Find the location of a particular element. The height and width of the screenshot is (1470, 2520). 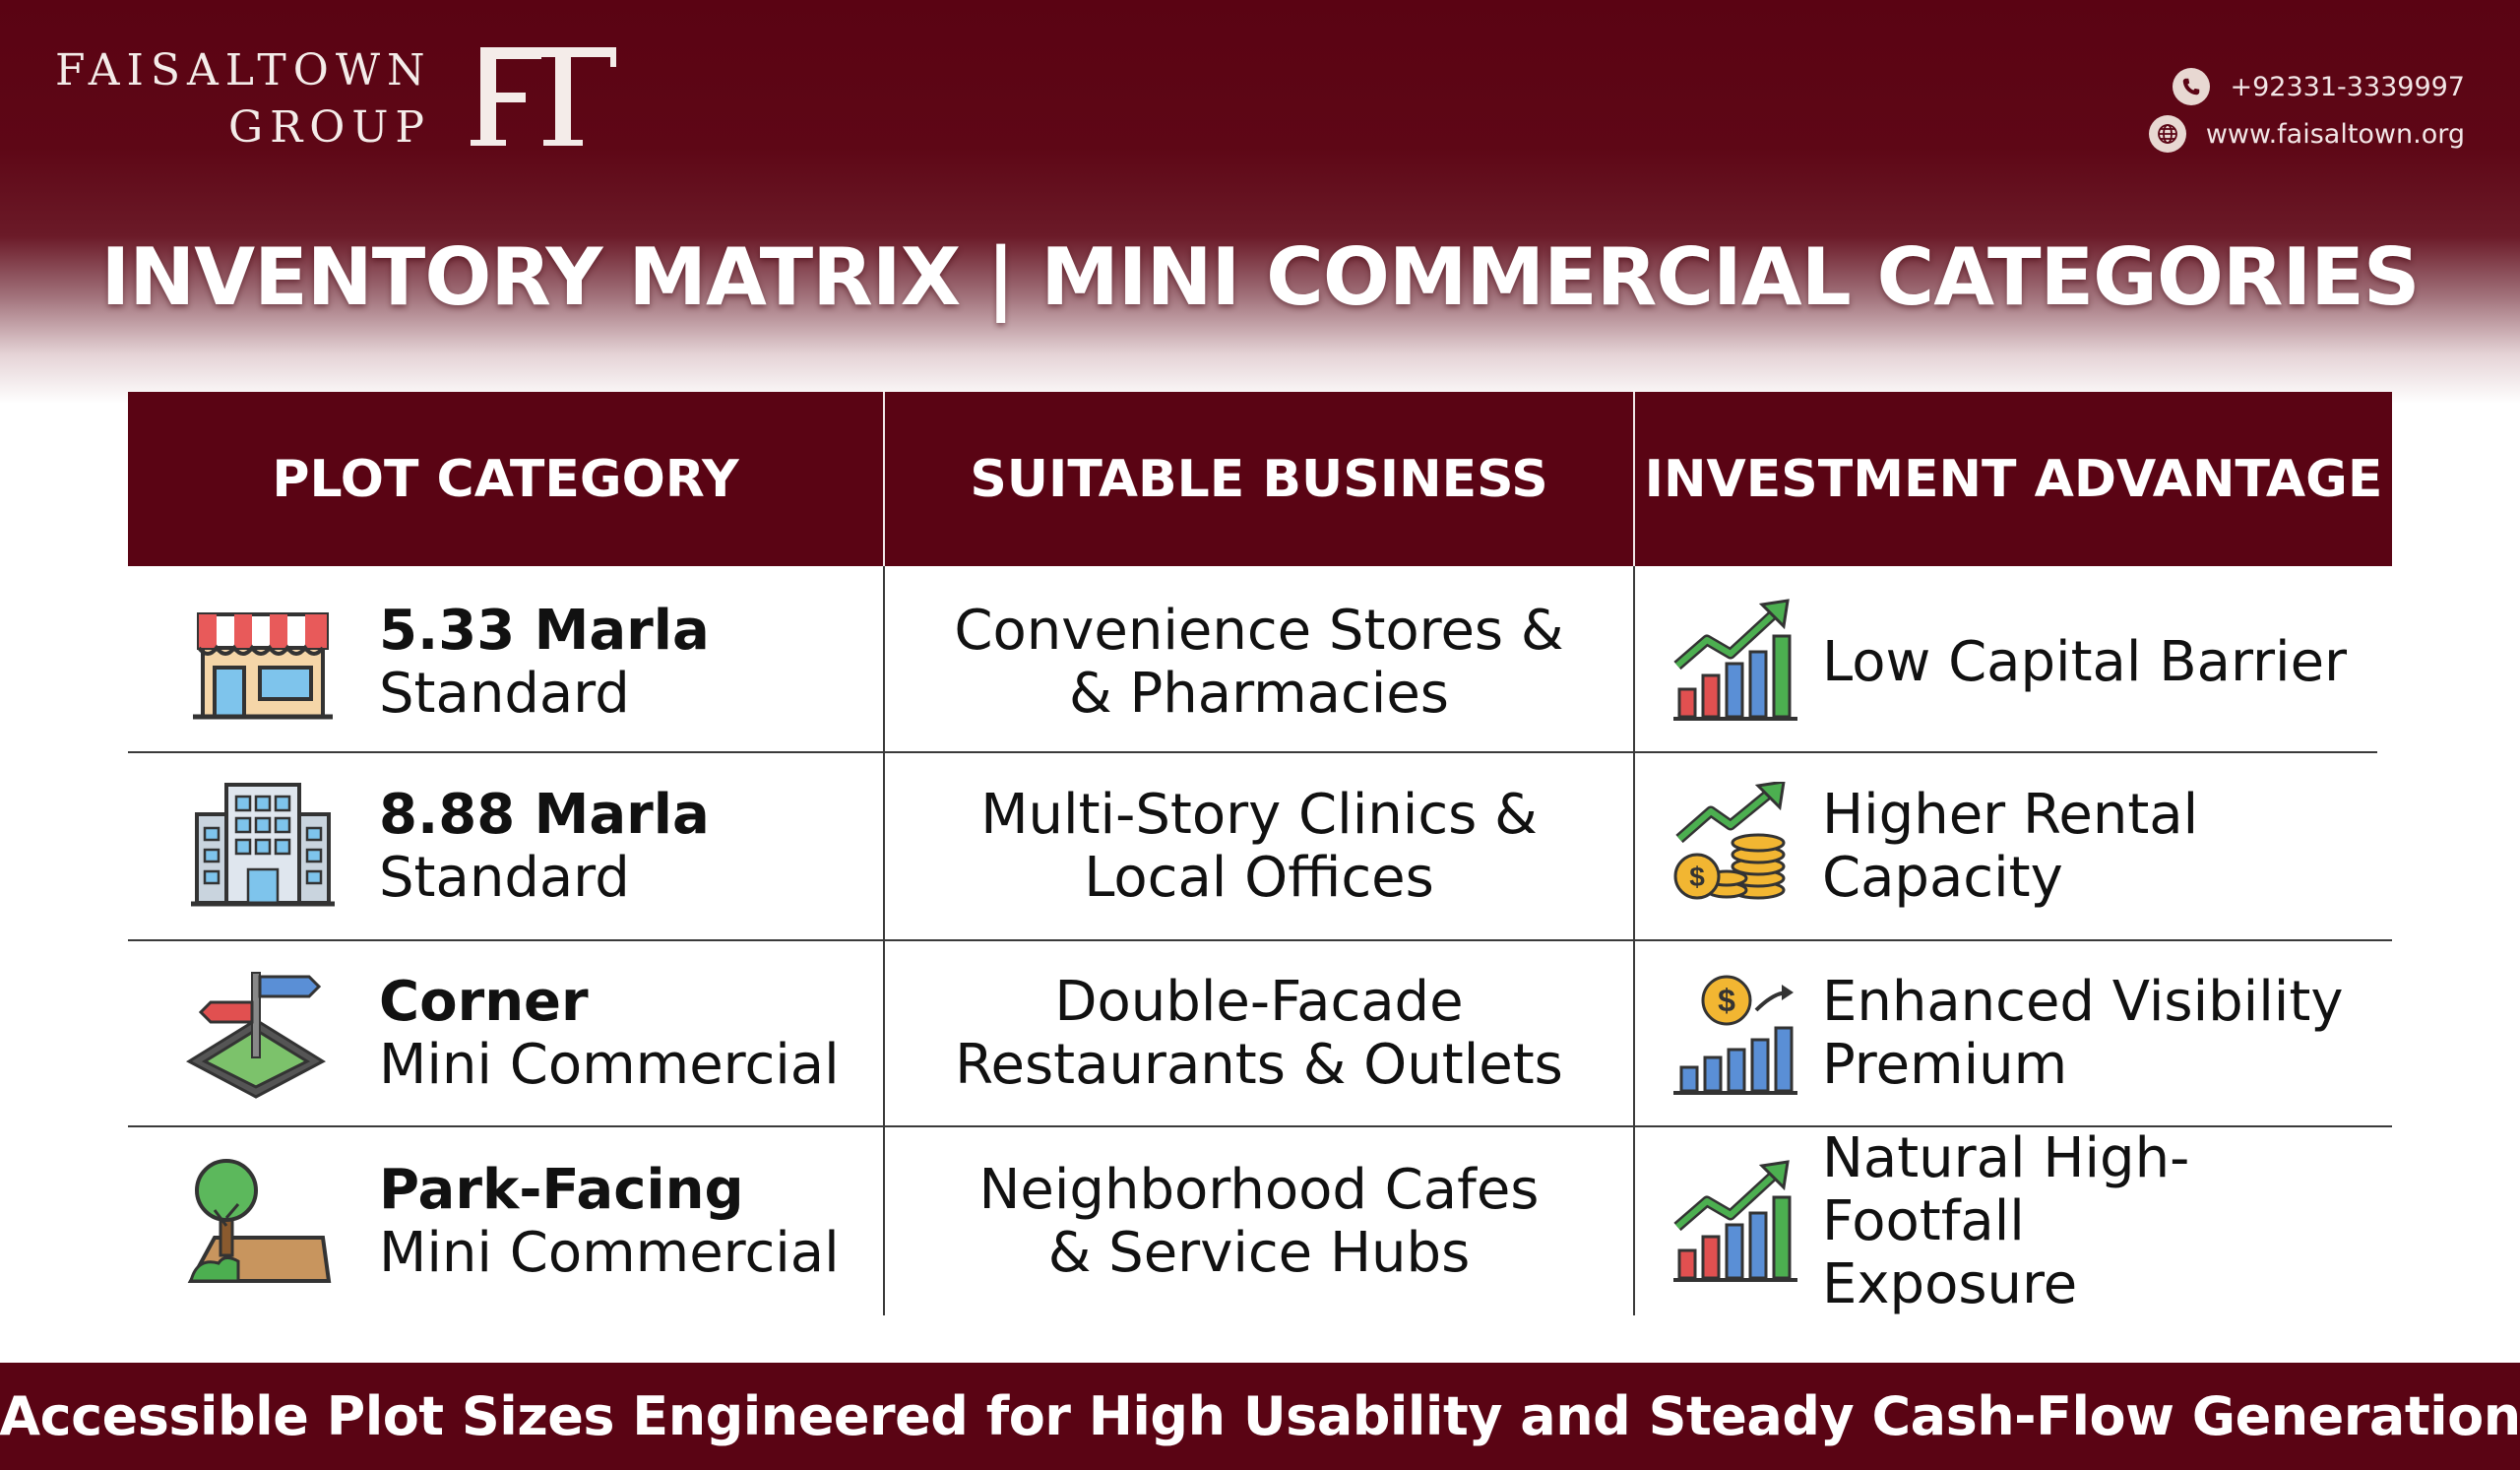

business-line: & Service Hubs is located at coordinates (1259, 1252).